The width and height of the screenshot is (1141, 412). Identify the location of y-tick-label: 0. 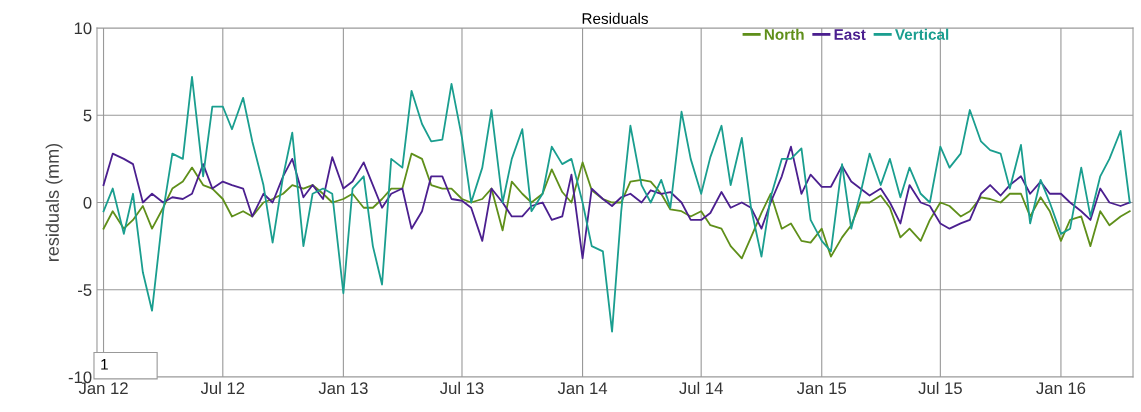
(87, 202).